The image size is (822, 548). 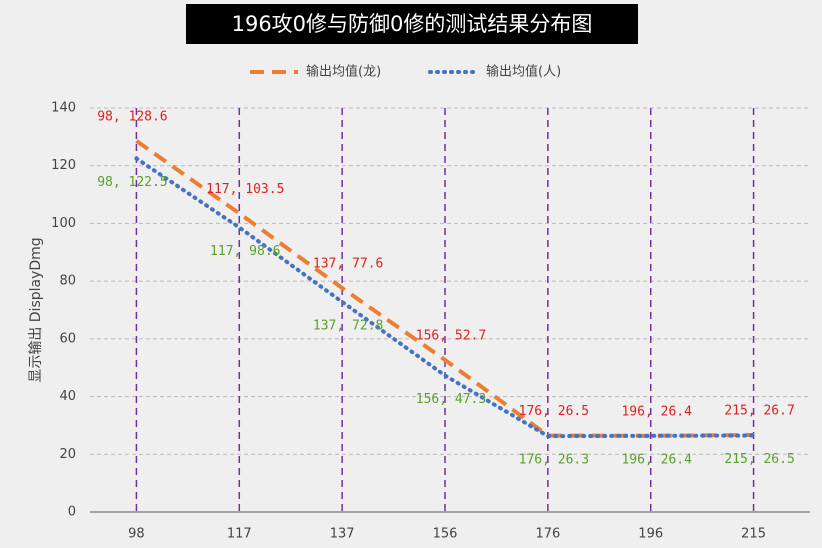 What do you see at coordinates (67, 396) in the screenshot?
I see `y-tick-label: 40` at bounding box center [67, 396].